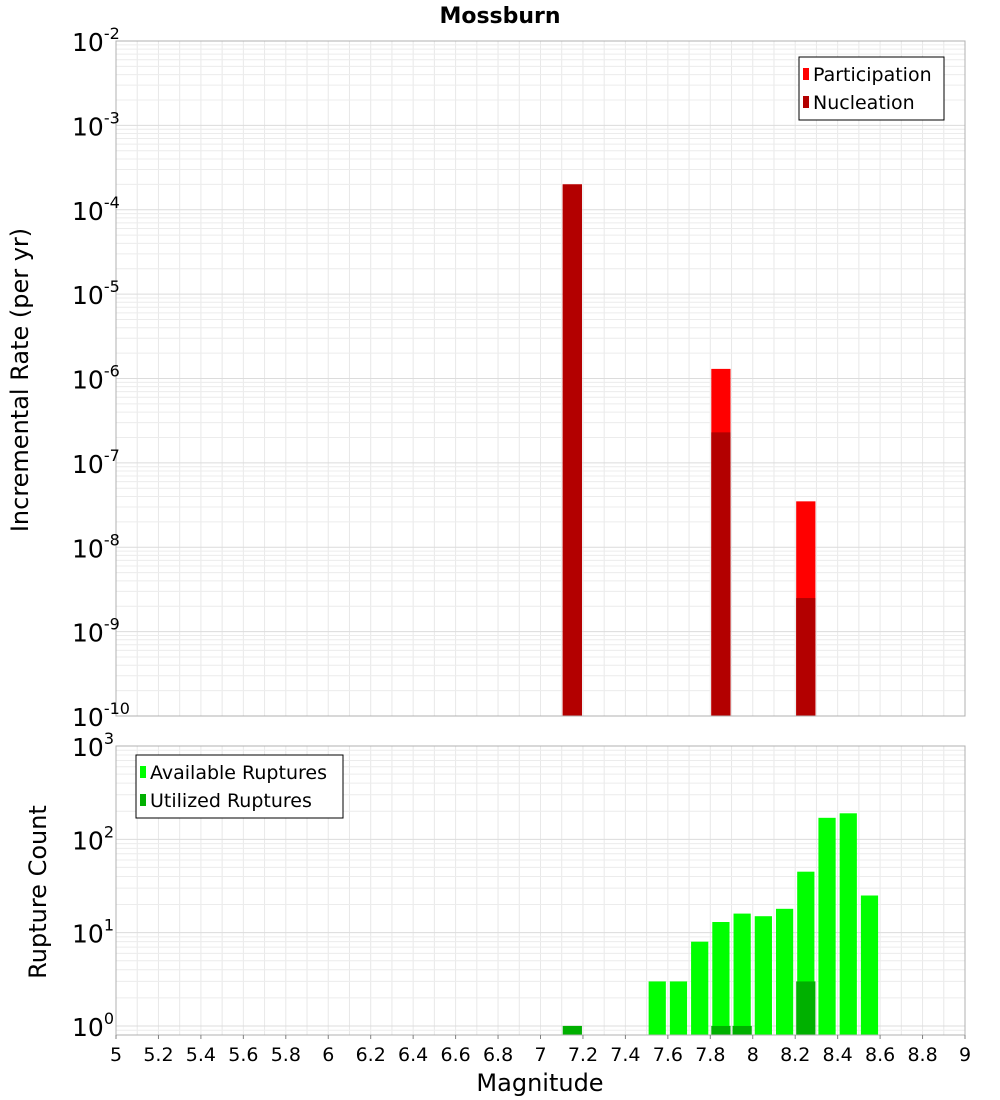 This screenshot has width=1000, height=1100. I want to click on y-tick-label: 10¹, so click(93, 932).